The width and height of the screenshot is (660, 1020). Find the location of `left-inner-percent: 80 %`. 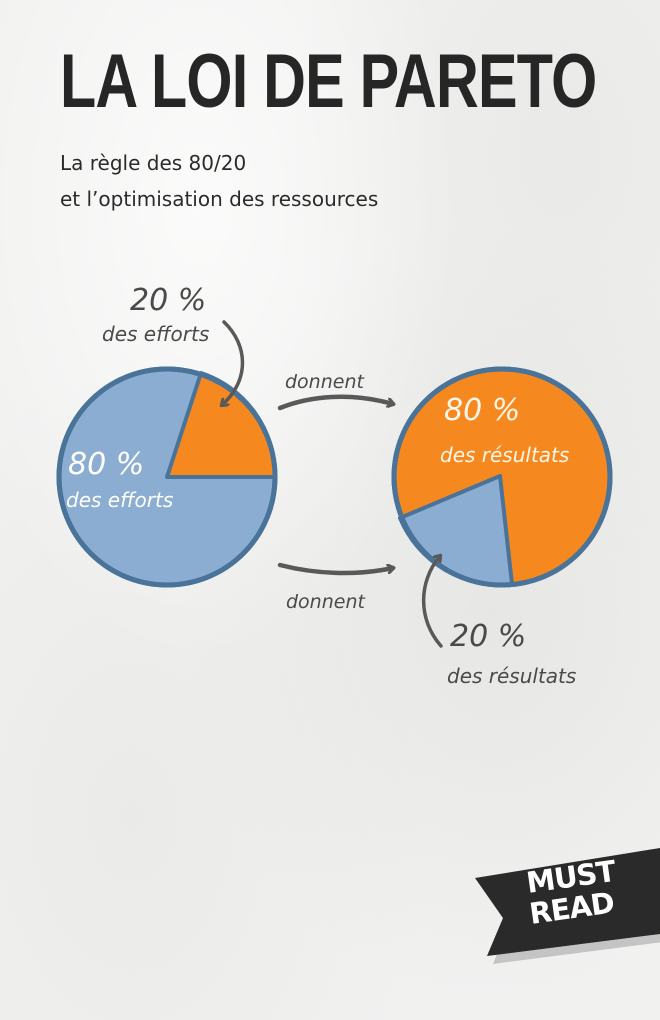

left-inner-percent: 80 % is located at coordinates (106, 464).